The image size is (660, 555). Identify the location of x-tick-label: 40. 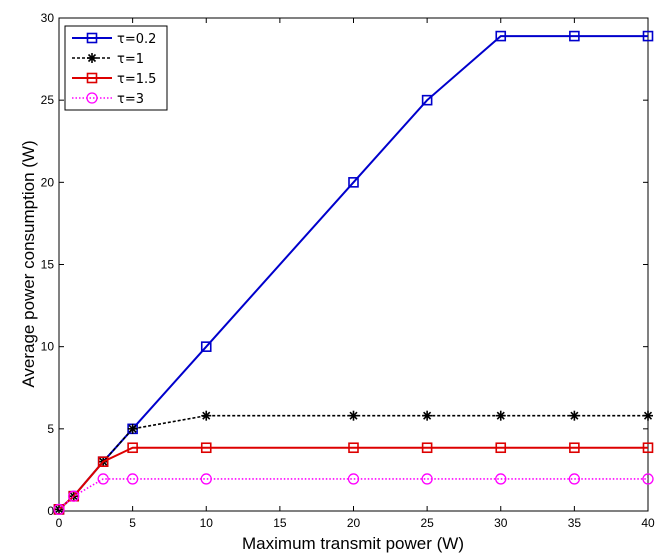
(648, 523).